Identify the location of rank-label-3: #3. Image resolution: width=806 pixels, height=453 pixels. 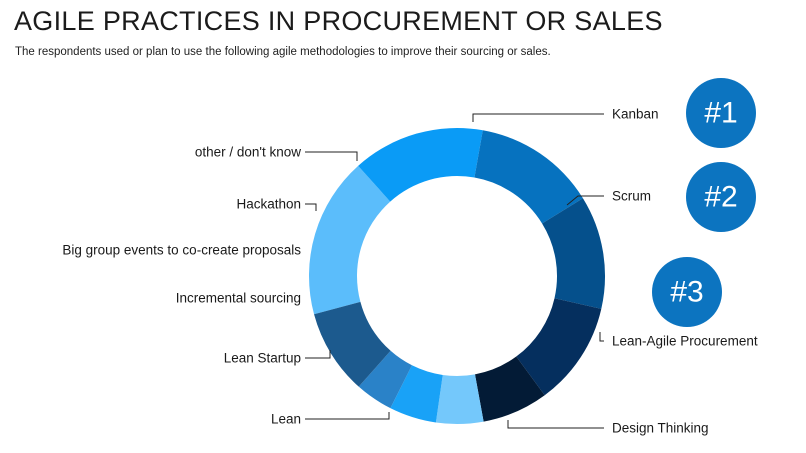
(686, 292).